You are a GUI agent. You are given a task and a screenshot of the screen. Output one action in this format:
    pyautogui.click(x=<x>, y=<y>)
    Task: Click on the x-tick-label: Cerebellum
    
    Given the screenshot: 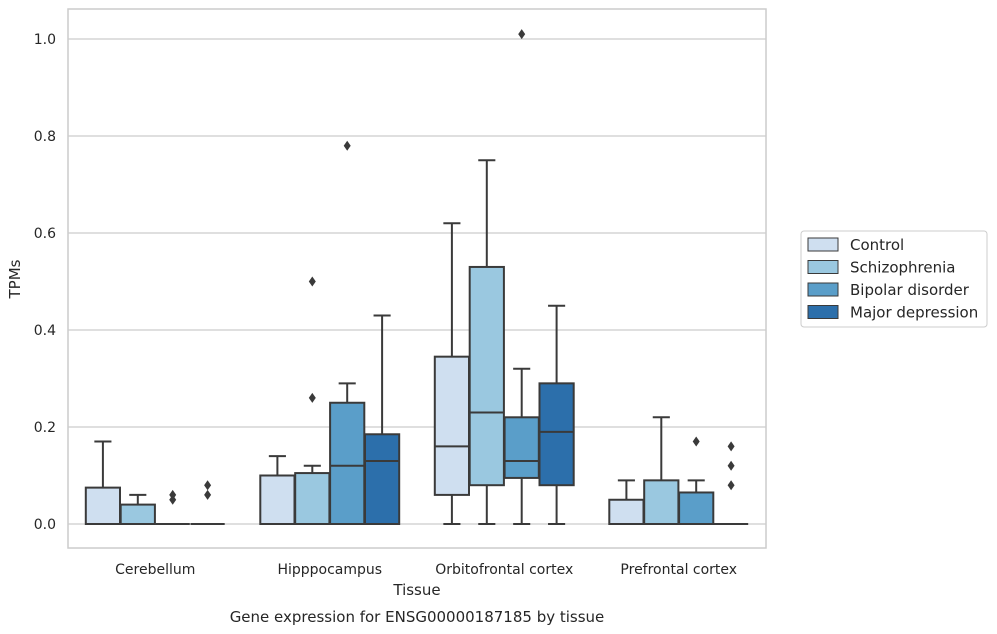 What is the action you would take?
    pyautogui.click(x=155, y=570)
    